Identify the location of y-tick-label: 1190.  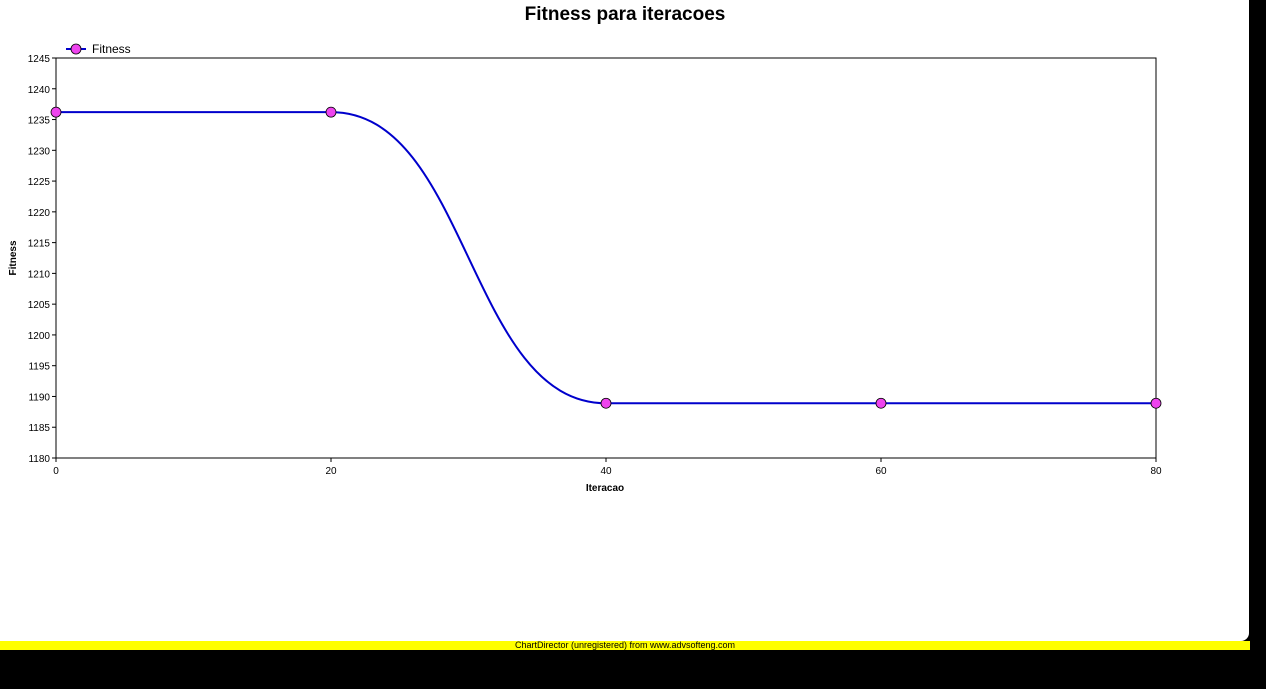
(39, 397).